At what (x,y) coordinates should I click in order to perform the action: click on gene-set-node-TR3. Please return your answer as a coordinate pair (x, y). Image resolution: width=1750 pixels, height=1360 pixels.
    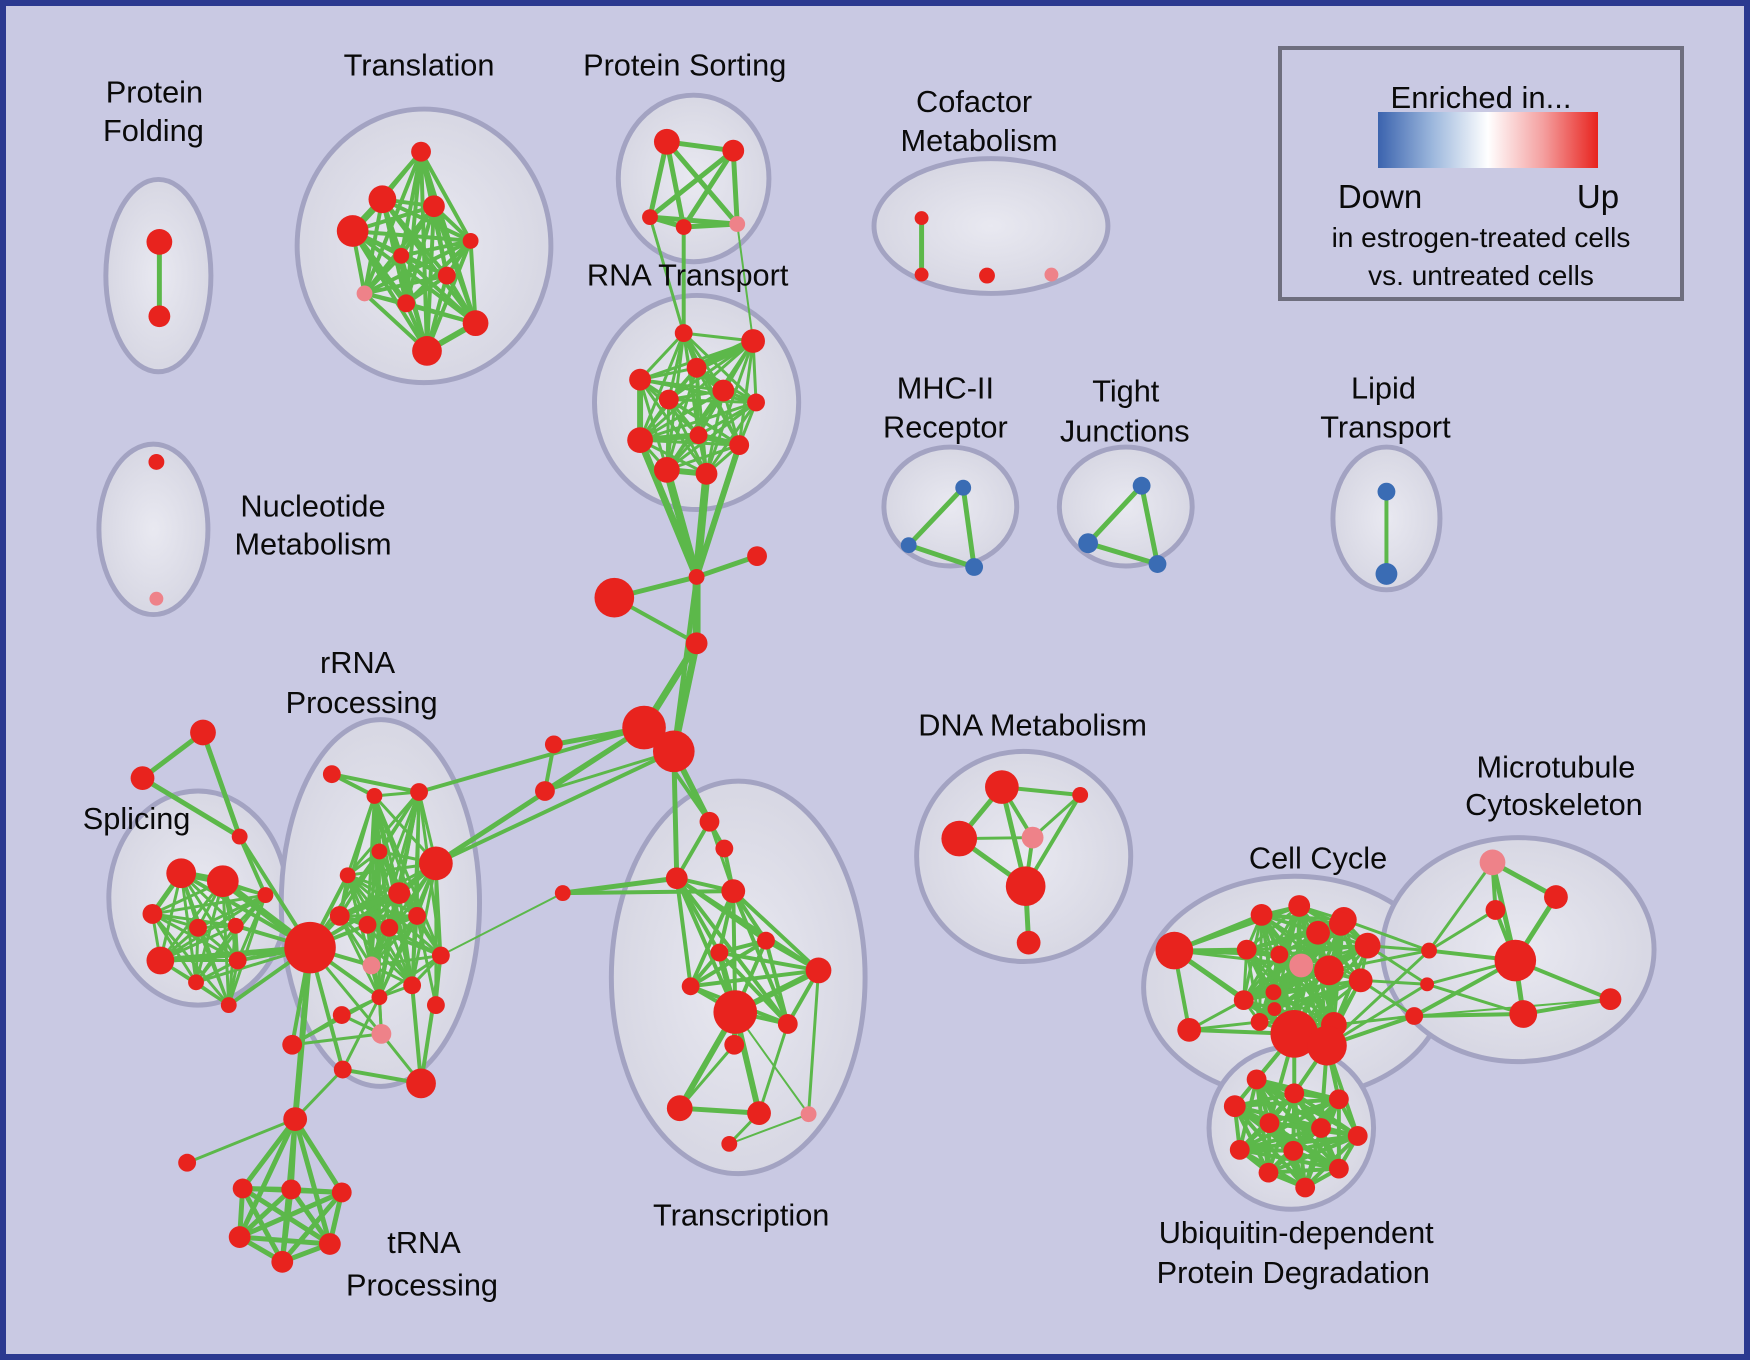
    Looking at the image, I should click on (239, 836).